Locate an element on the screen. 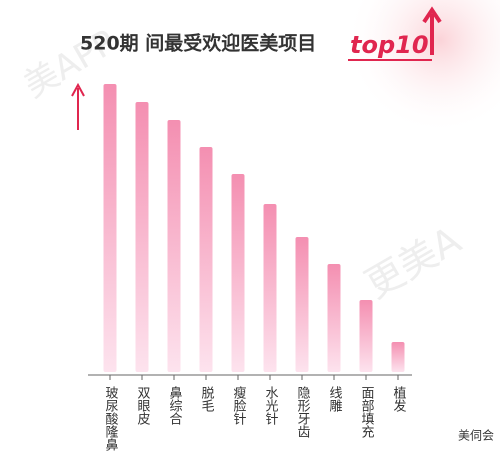 The width and height of the screenshot is (500, 459). x-tick-label: 双眼皮 is located at coordinates (143, 405).